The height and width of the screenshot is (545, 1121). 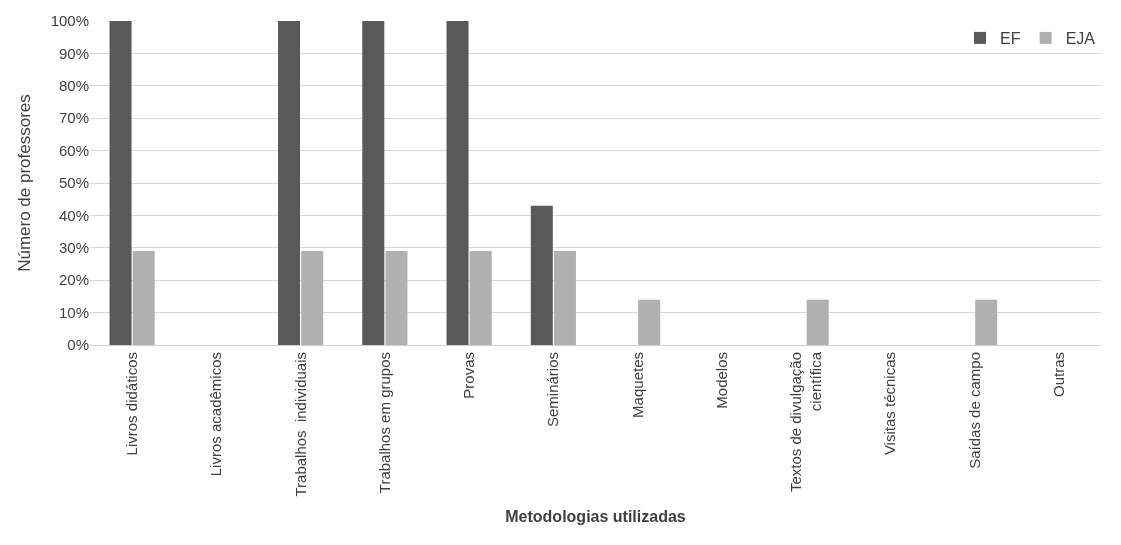 I want to click on x-tick-label: Trabalhos individuais, so click(x=300, y=424).